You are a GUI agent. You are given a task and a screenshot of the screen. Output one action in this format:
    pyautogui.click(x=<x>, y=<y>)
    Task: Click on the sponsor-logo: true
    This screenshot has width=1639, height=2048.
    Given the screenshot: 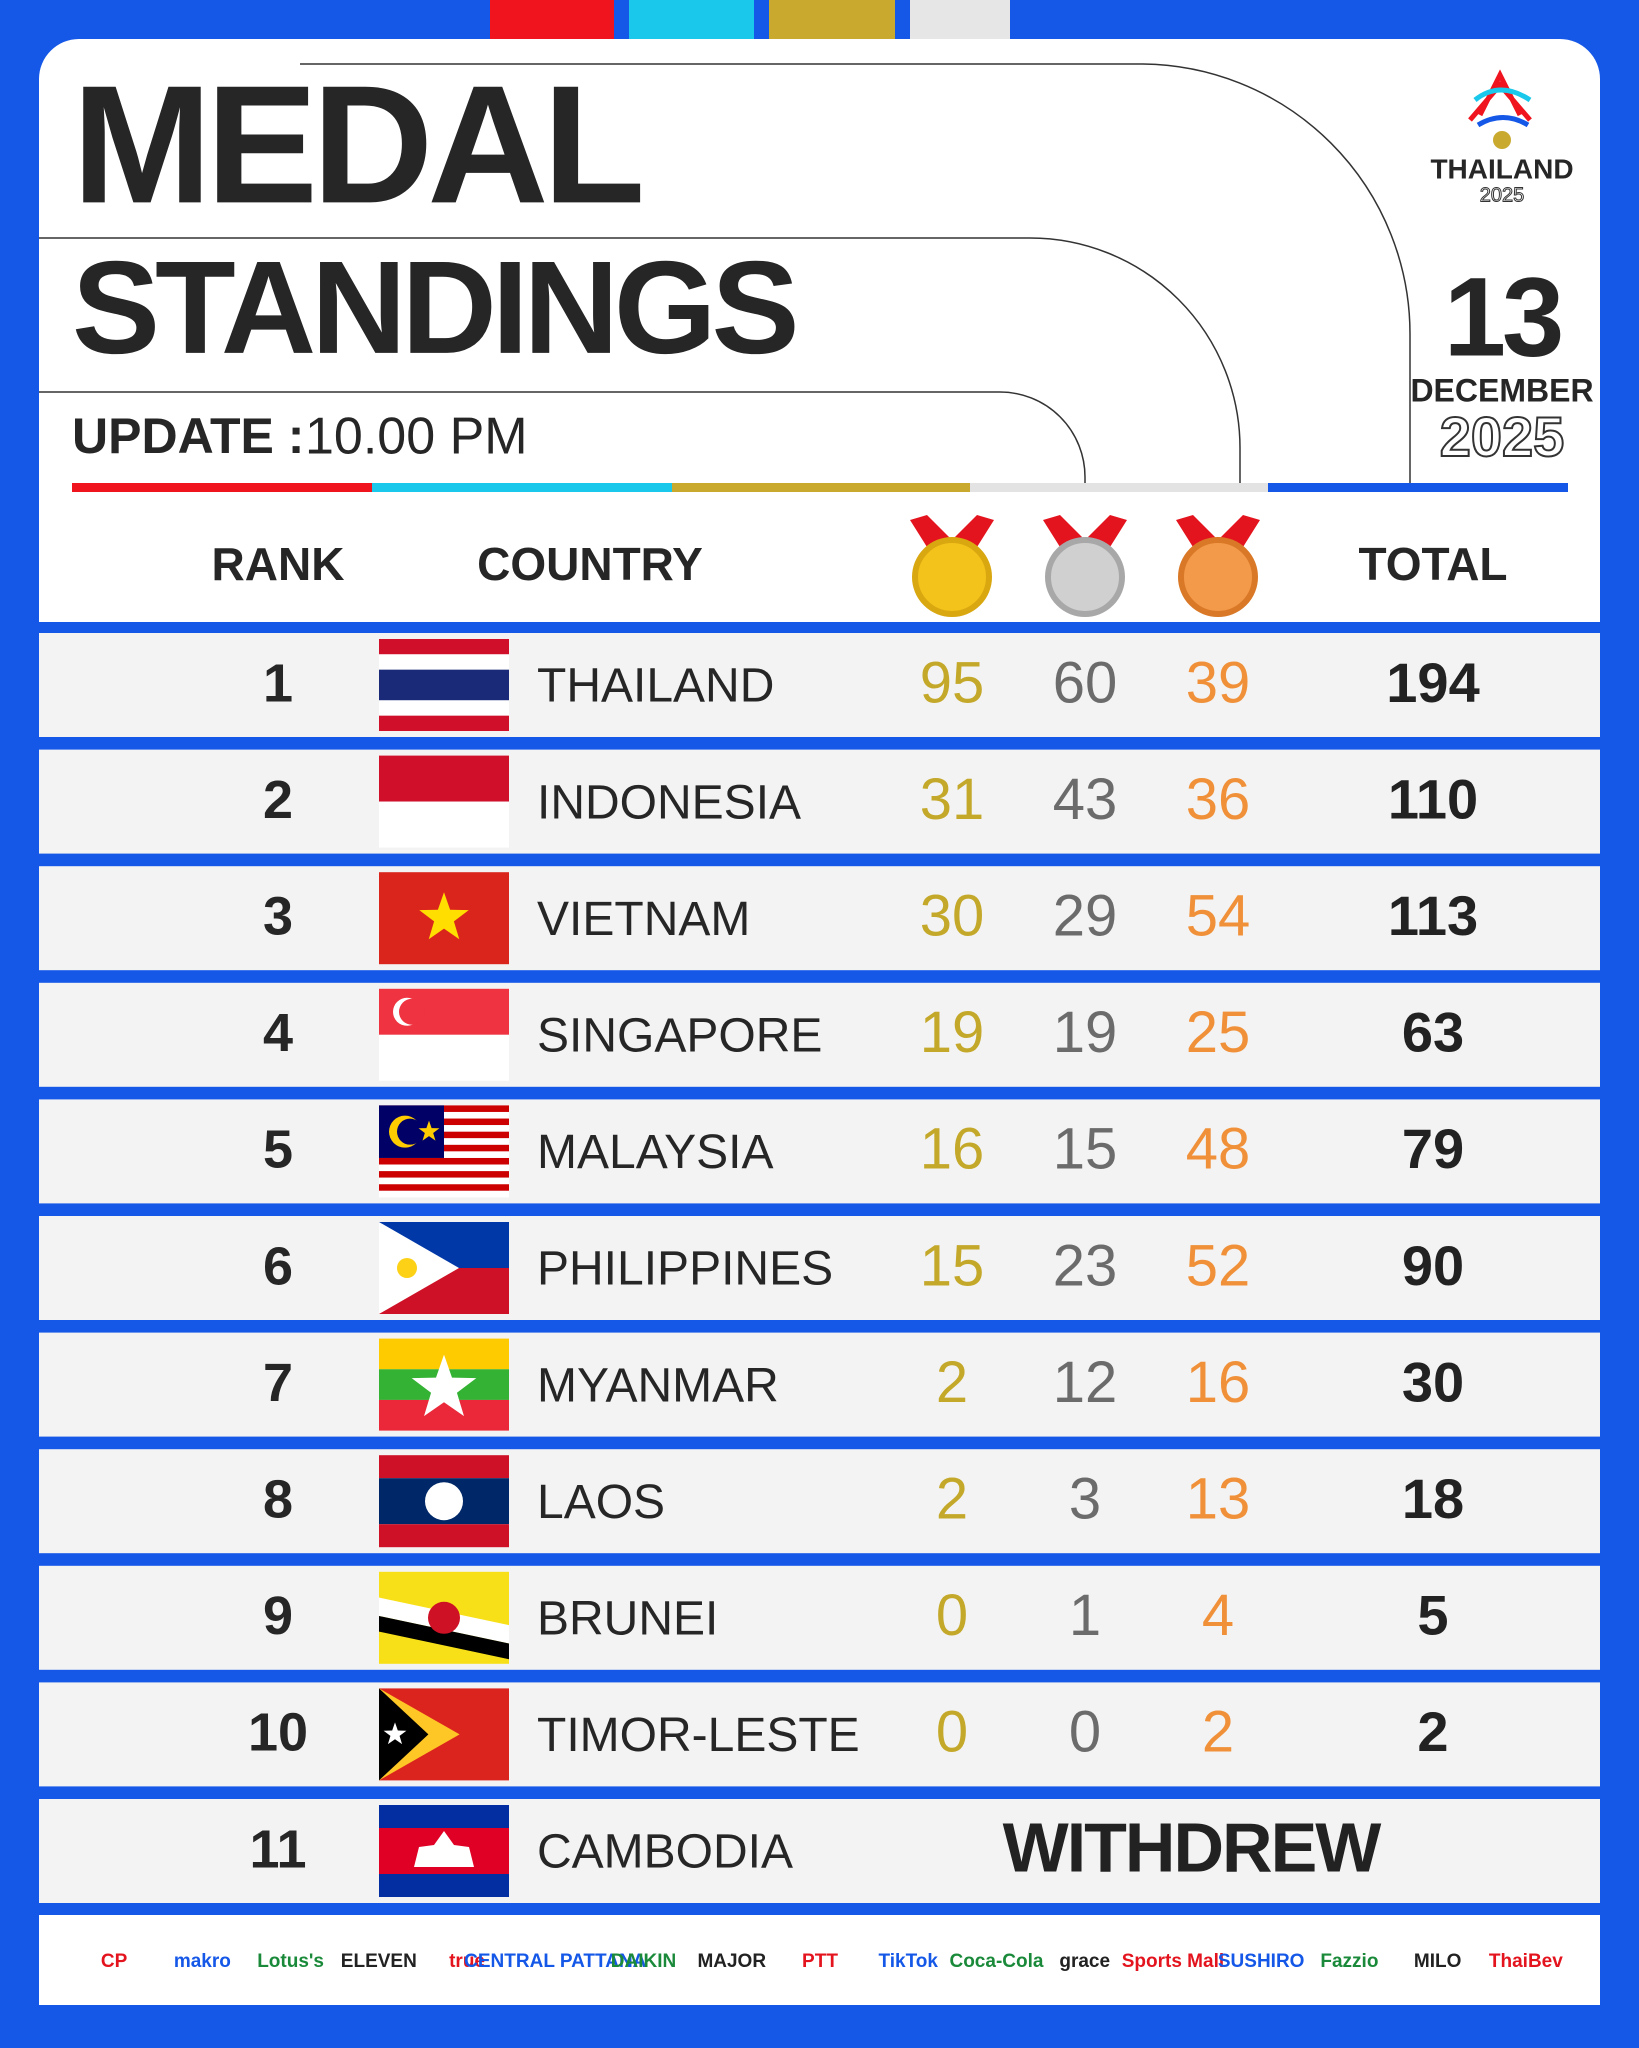 What is the action you would take?
    pyautogui.click(x=467, y=1961)
    